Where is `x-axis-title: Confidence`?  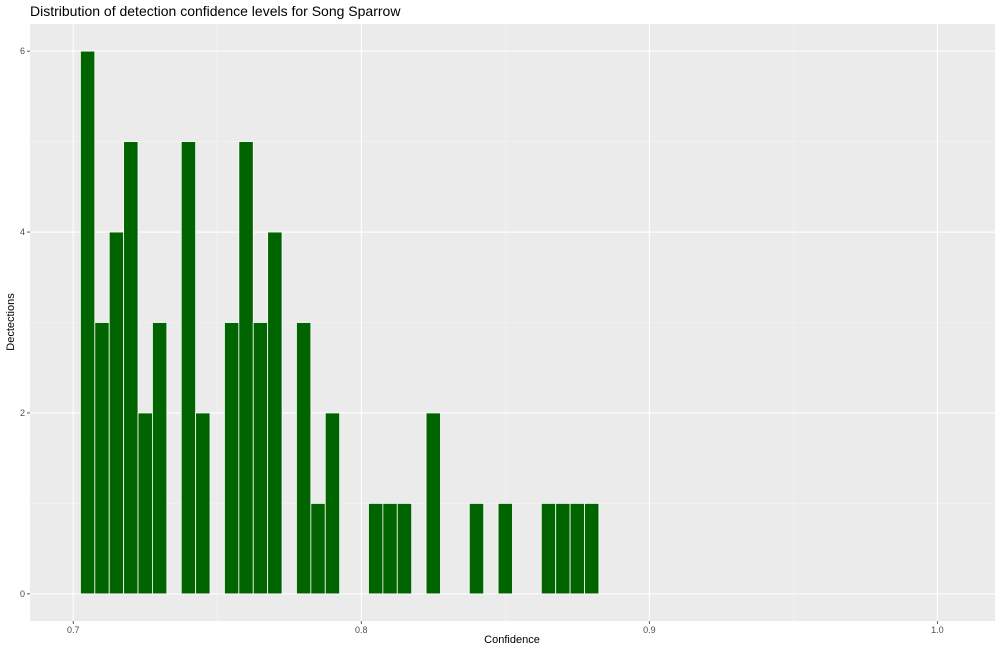 x-axis-title: Confidence is located at coordinates (512, 640).